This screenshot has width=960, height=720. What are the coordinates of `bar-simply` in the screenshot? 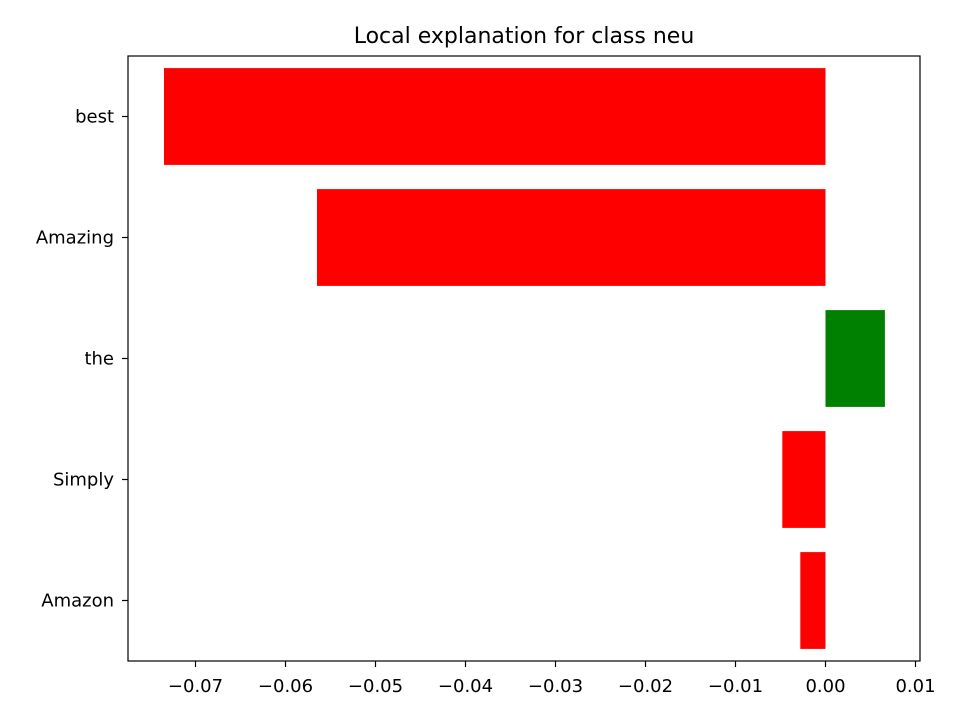 It's located at (804, 479).